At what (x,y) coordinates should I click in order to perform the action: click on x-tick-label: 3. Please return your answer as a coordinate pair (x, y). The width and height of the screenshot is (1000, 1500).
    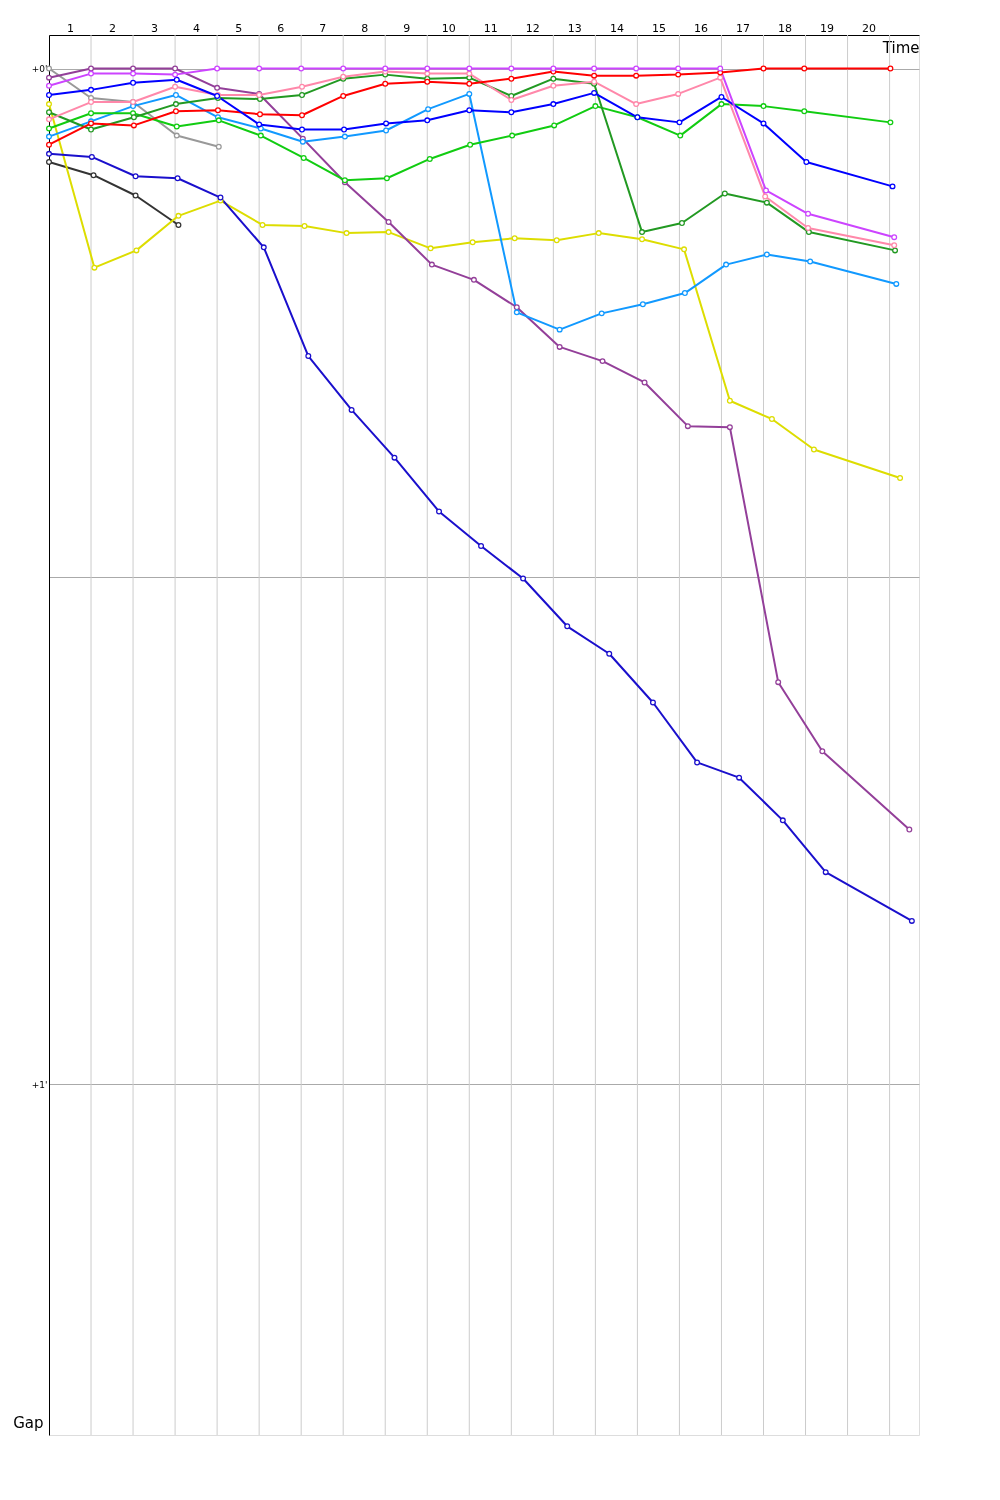
    Looking at the image, I should click on (155, 28).